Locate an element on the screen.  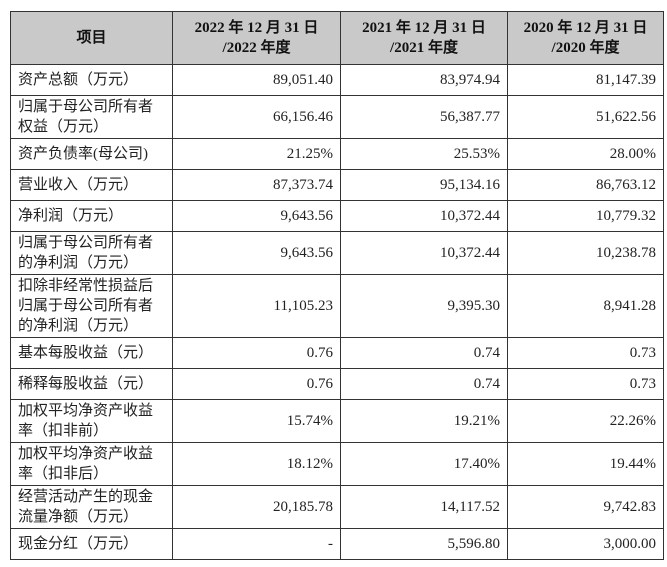
row-label-line: 率（扣非后） is located at coordinates (63, 474).